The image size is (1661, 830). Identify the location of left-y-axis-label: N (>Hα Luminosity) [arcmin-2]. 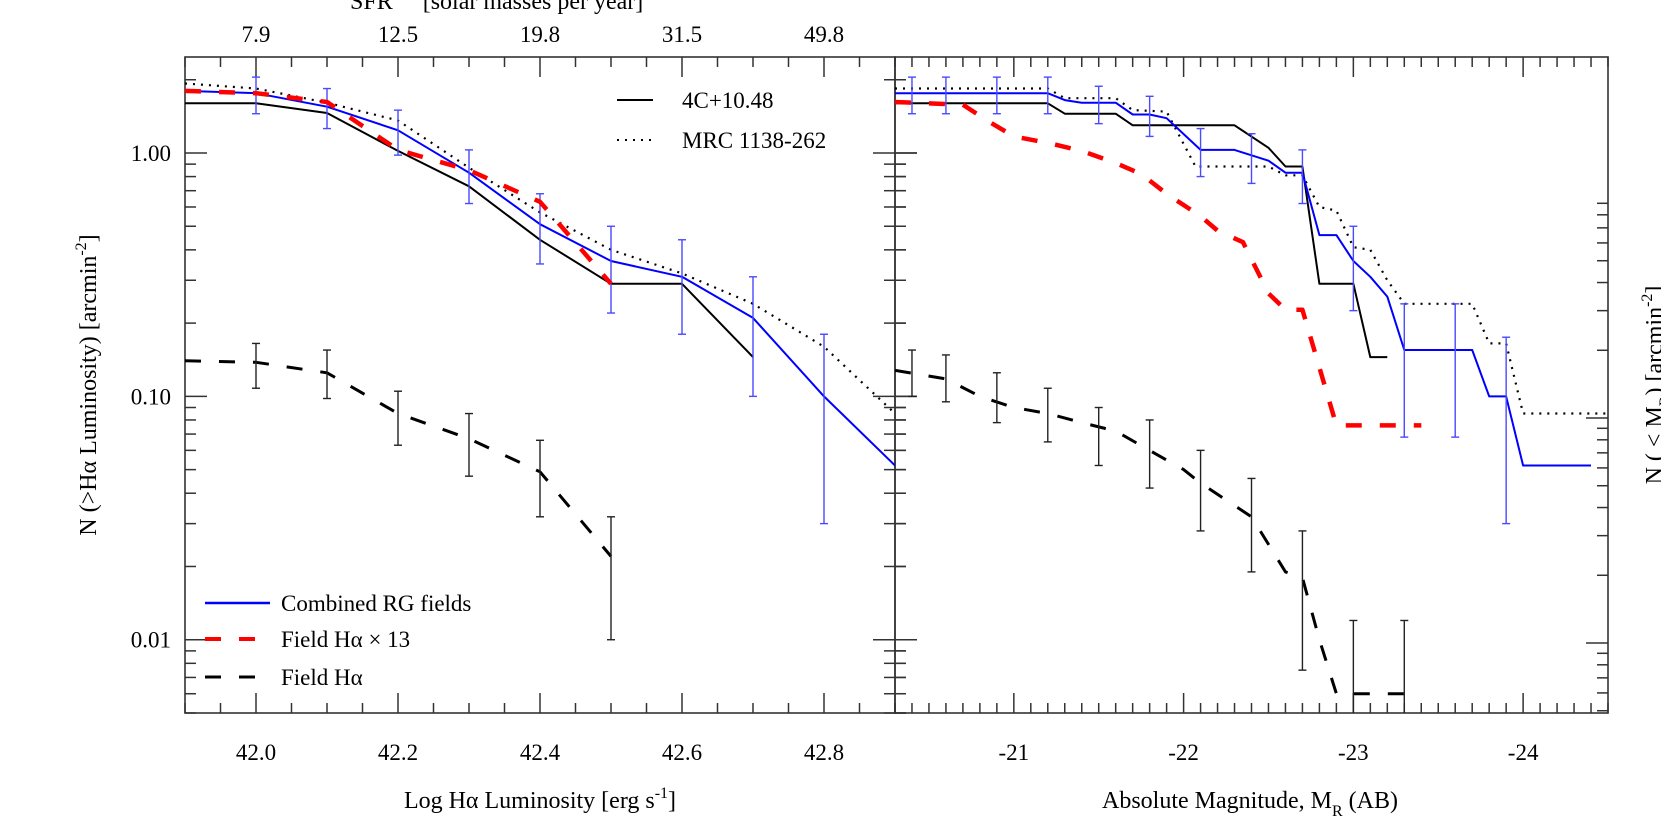
(87, 384).